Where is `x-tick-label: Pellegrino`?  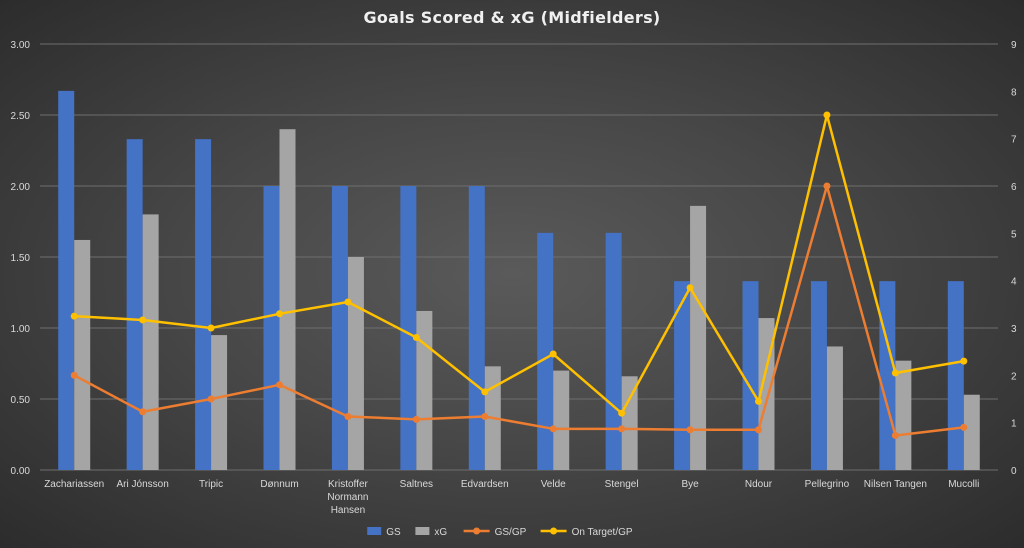
x-tick-label: Pellegrino is located at coordinates (827, 484).